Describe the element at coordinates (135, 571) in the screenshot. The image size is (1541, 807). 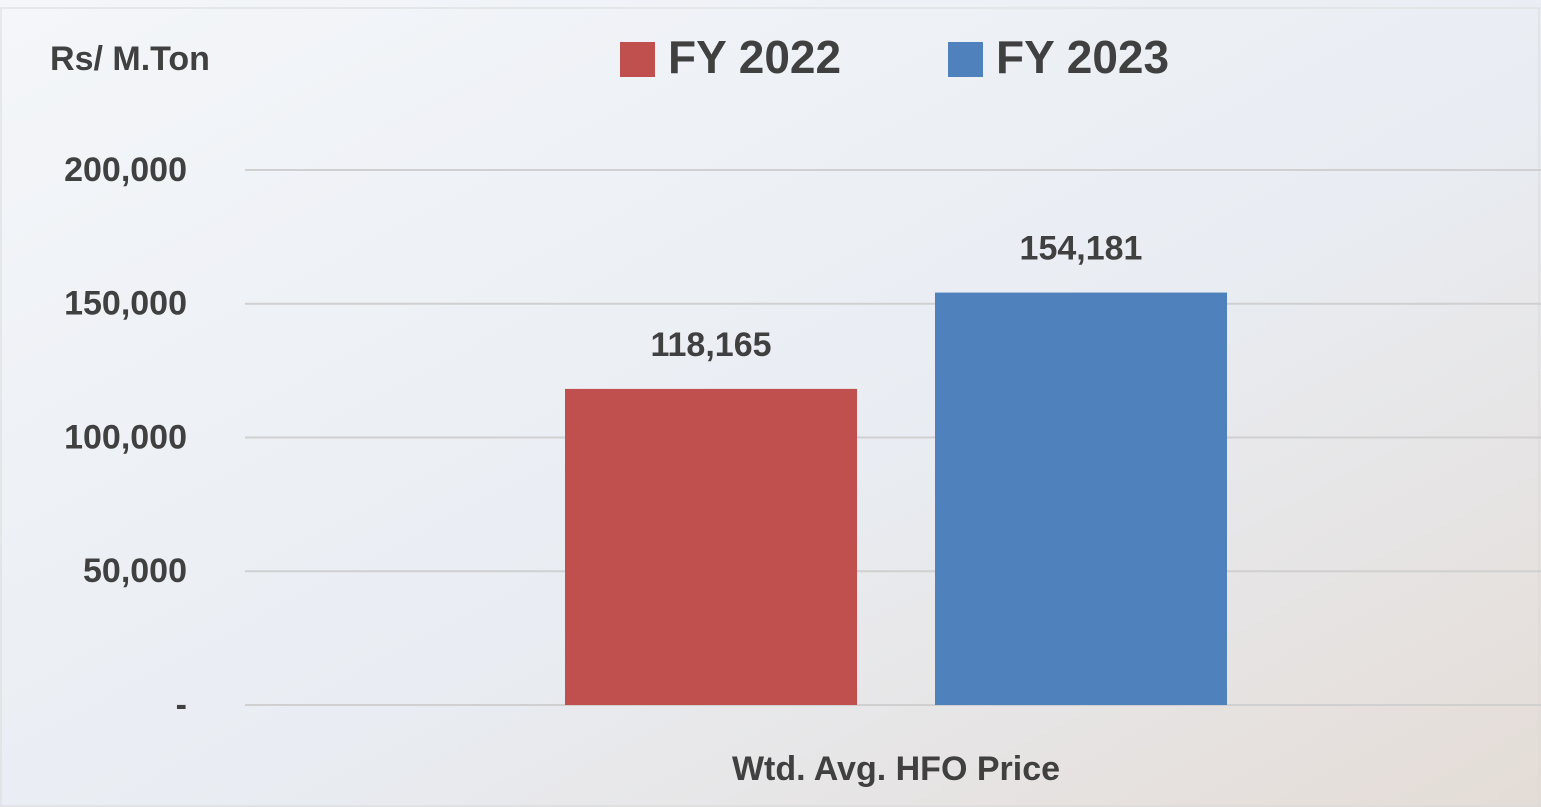
I see `y-tick-label: 50,000` at that location.